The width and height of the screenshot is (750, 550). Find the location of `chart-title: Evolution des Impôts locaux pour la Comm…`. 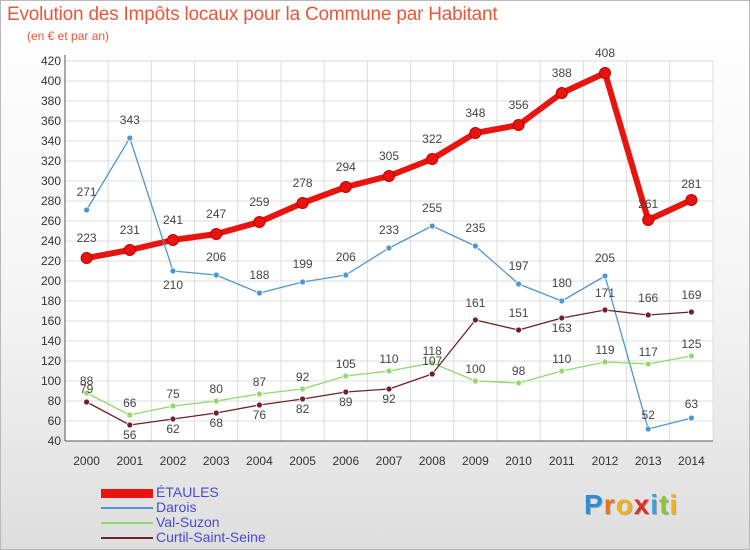

chart-title: Evolution des Impôts locaux pour la Comm… is located at coordinates (252, 14).